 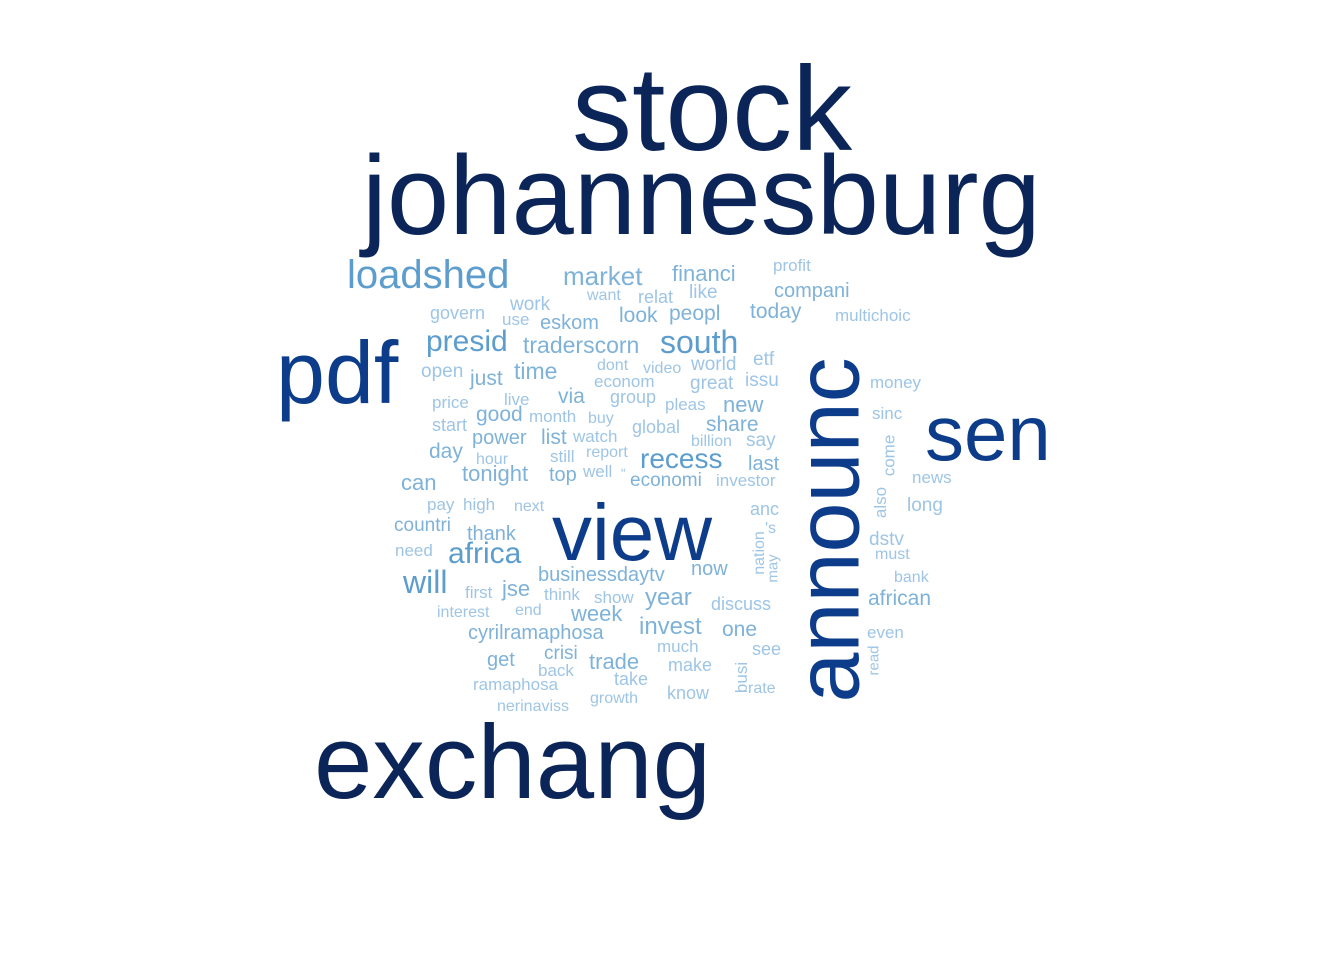 What do you see at coordinates (517, 400) in the screenshot?
I see `cloud-word: live` at bounding box center [517, 400].